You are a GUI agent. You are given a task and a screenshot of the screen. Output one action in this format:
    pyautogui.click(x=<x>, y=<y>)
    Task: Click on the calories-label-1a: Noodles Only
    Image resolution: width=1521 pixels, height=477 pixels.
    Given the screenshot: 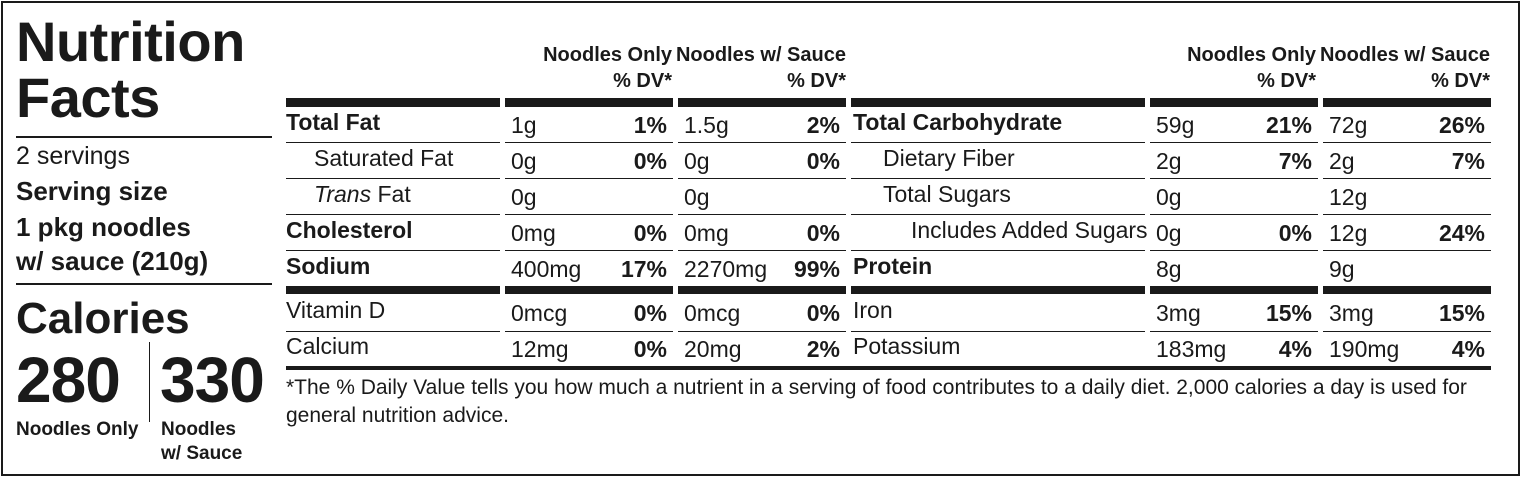 What is the action you would take?
    pyautogui.click(x=77, y=429)
    